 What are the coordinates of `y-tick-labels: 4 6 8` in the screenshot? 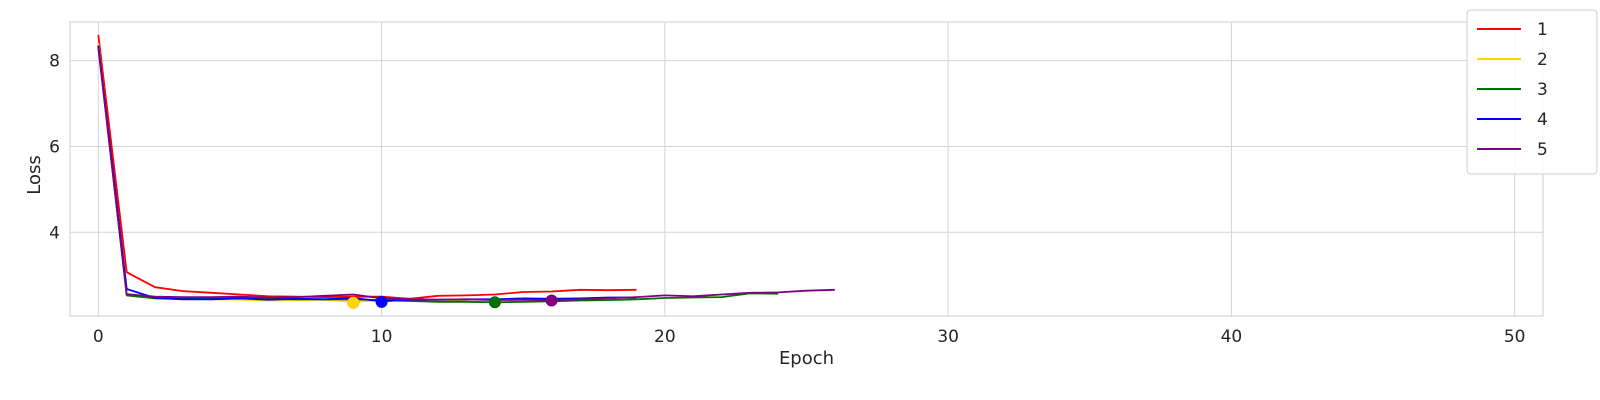 It's located at (54, 148).